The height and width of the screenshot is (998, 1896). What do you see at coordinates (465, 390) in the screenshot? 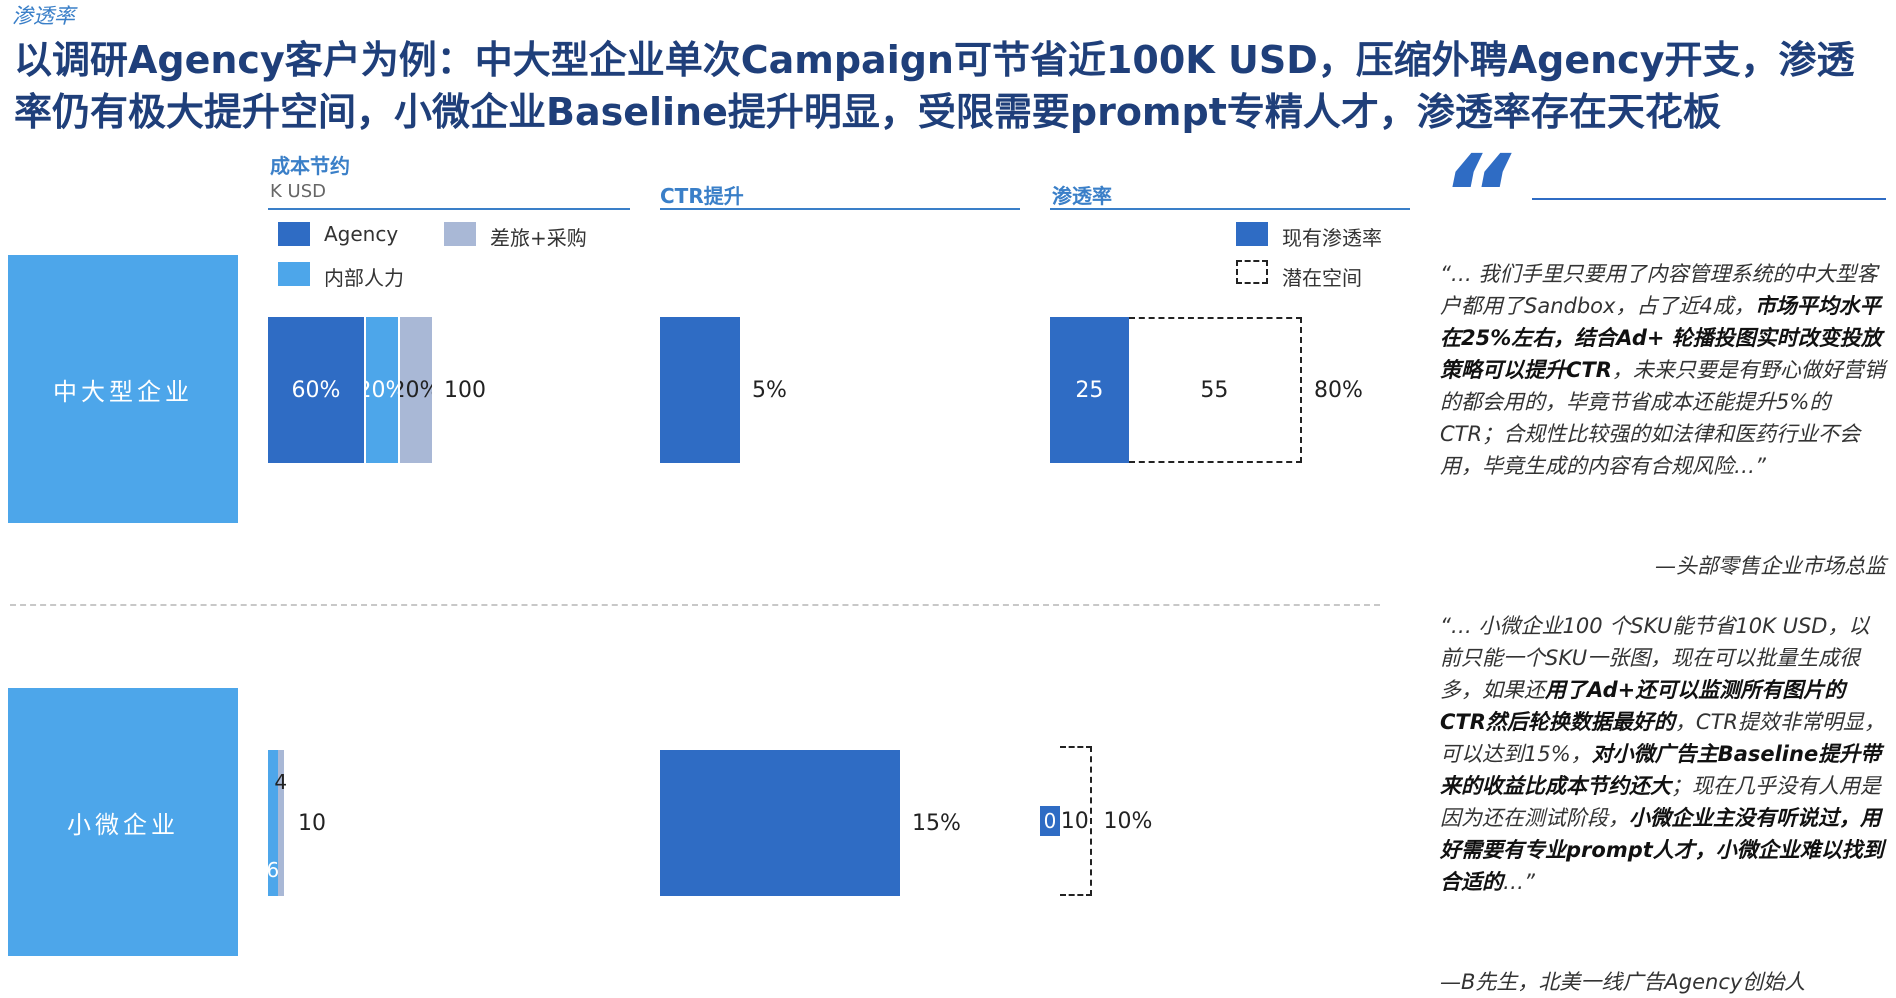
I see `cost-total-large: 100` at bounding box center [465, 390].